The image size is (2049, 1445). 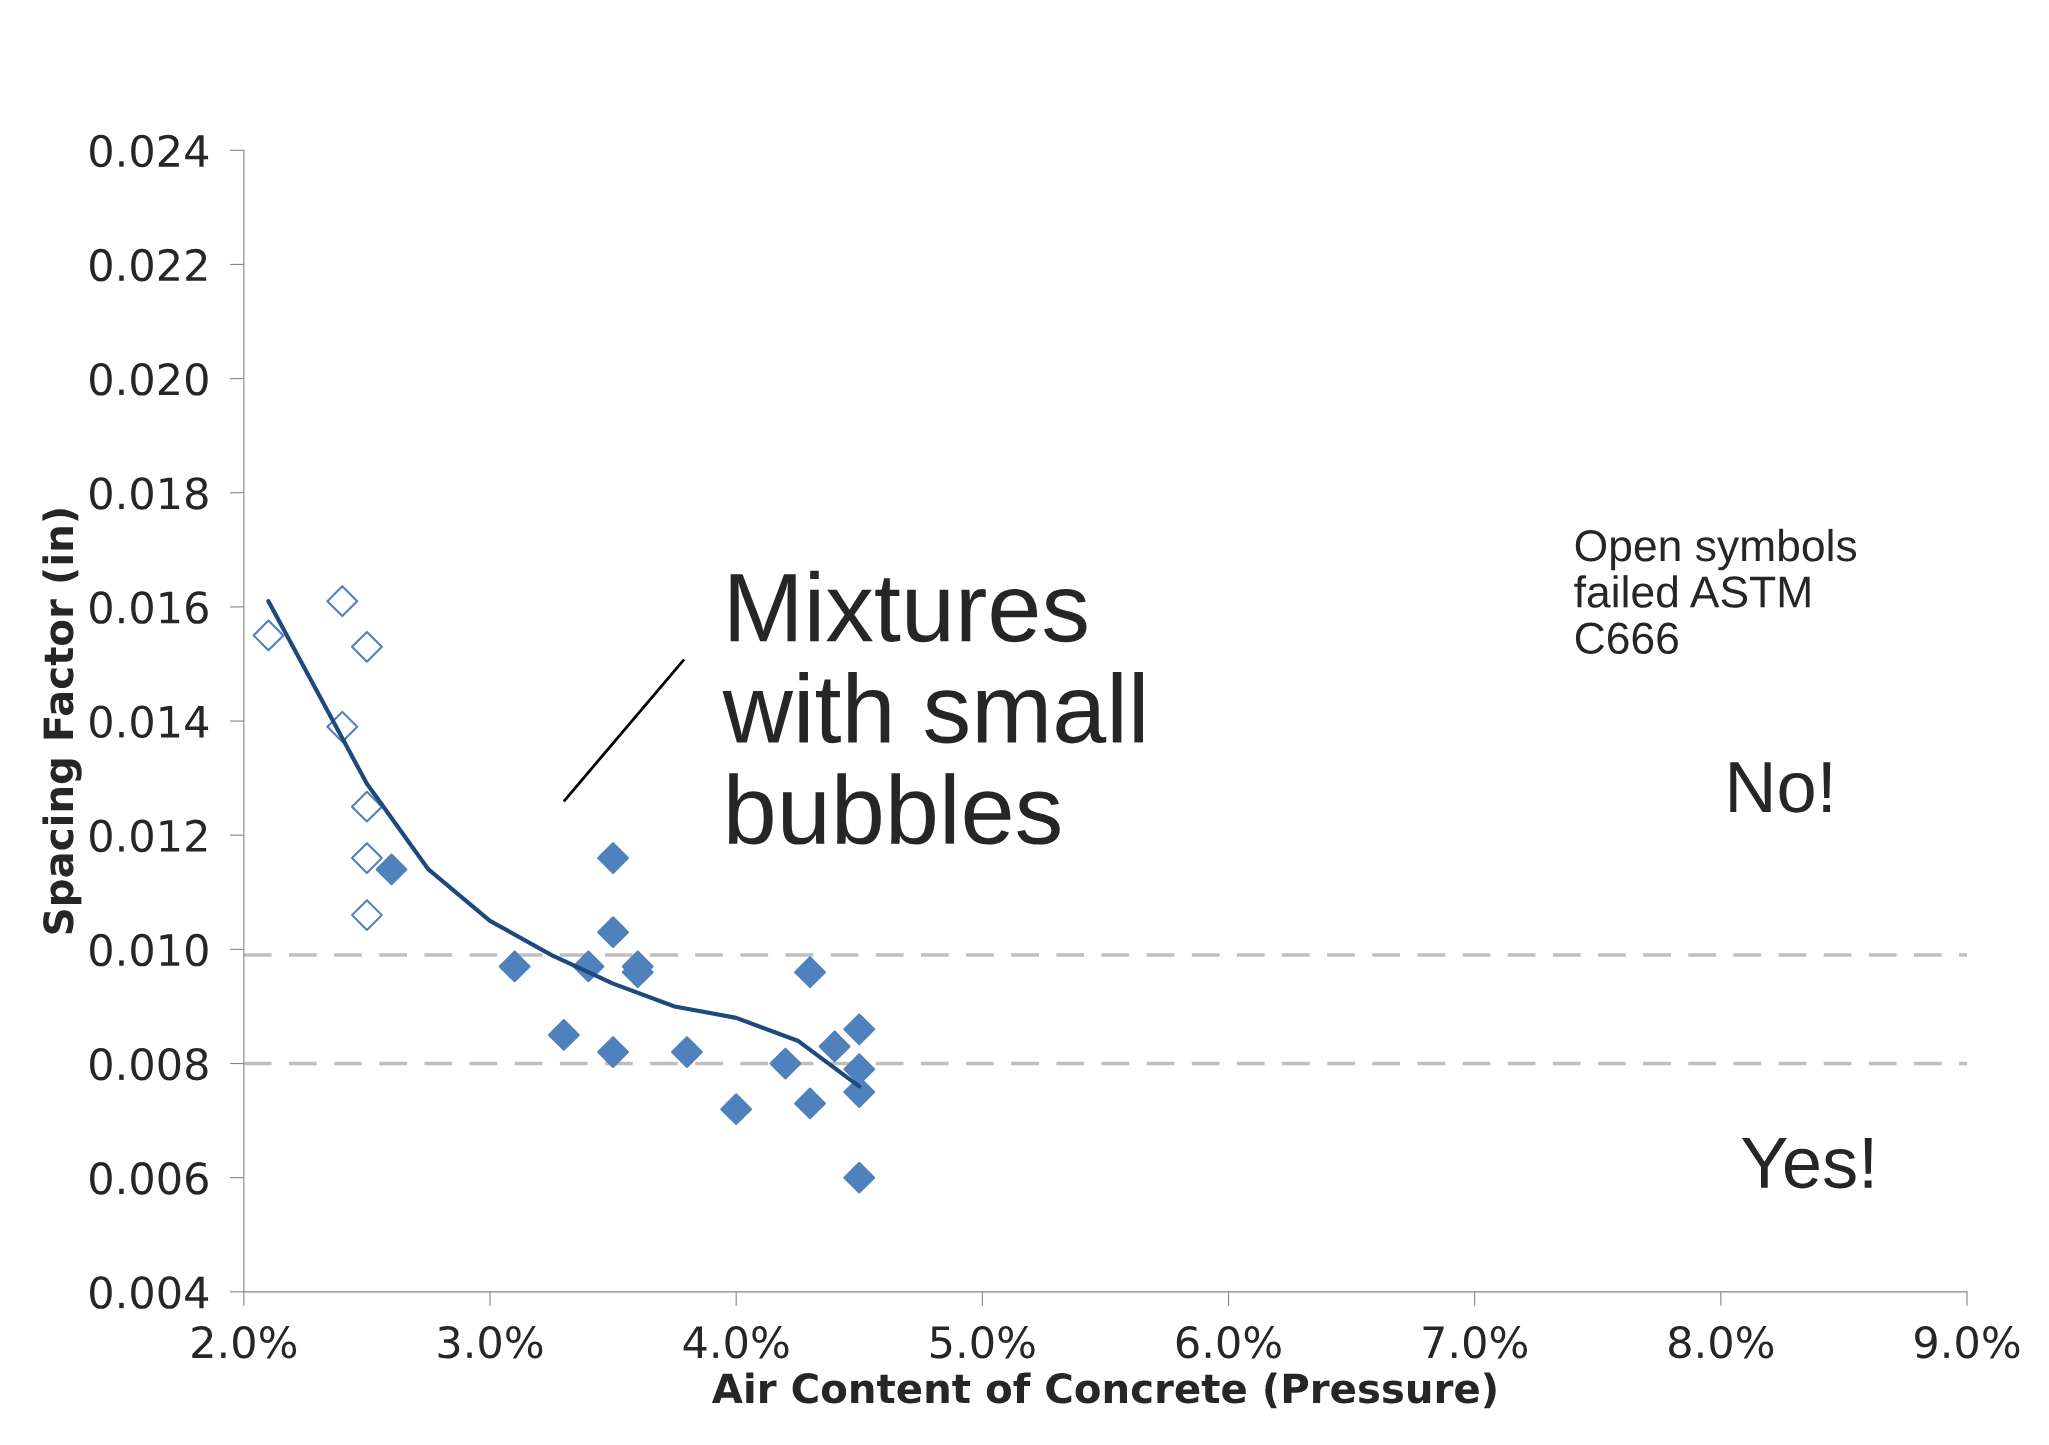 What do you see at coordinates (1806, 1163) in the screenshot?
I see `annotation: Yes!` at bounding box center [1806, 1163].